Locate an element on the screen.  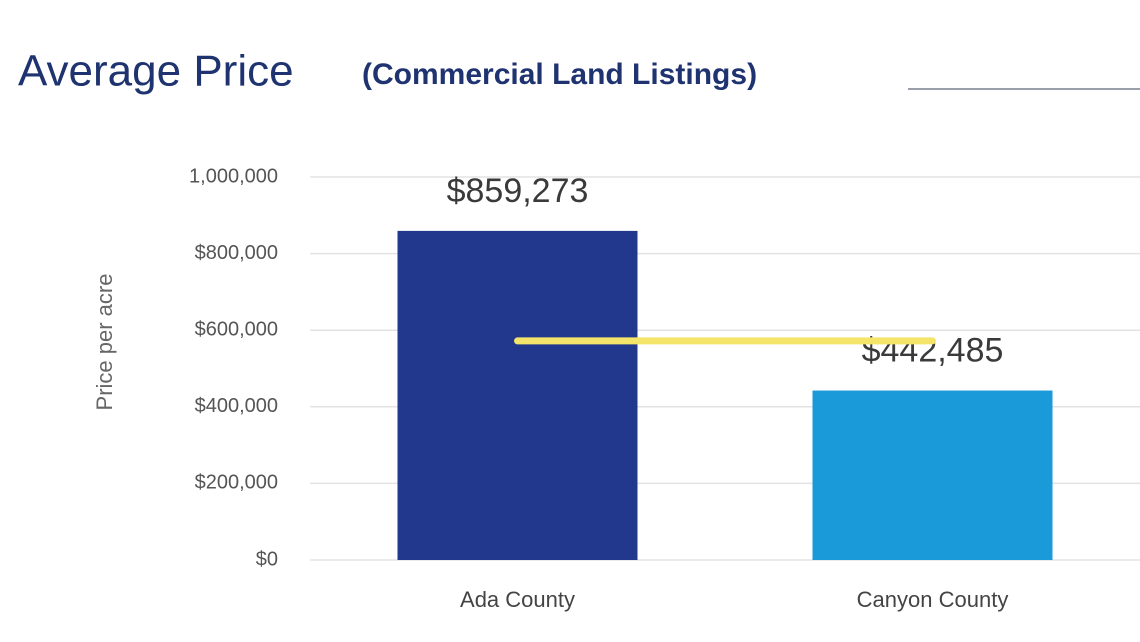
y-tick-label: $400,000 is located at coordinates (236, 406).